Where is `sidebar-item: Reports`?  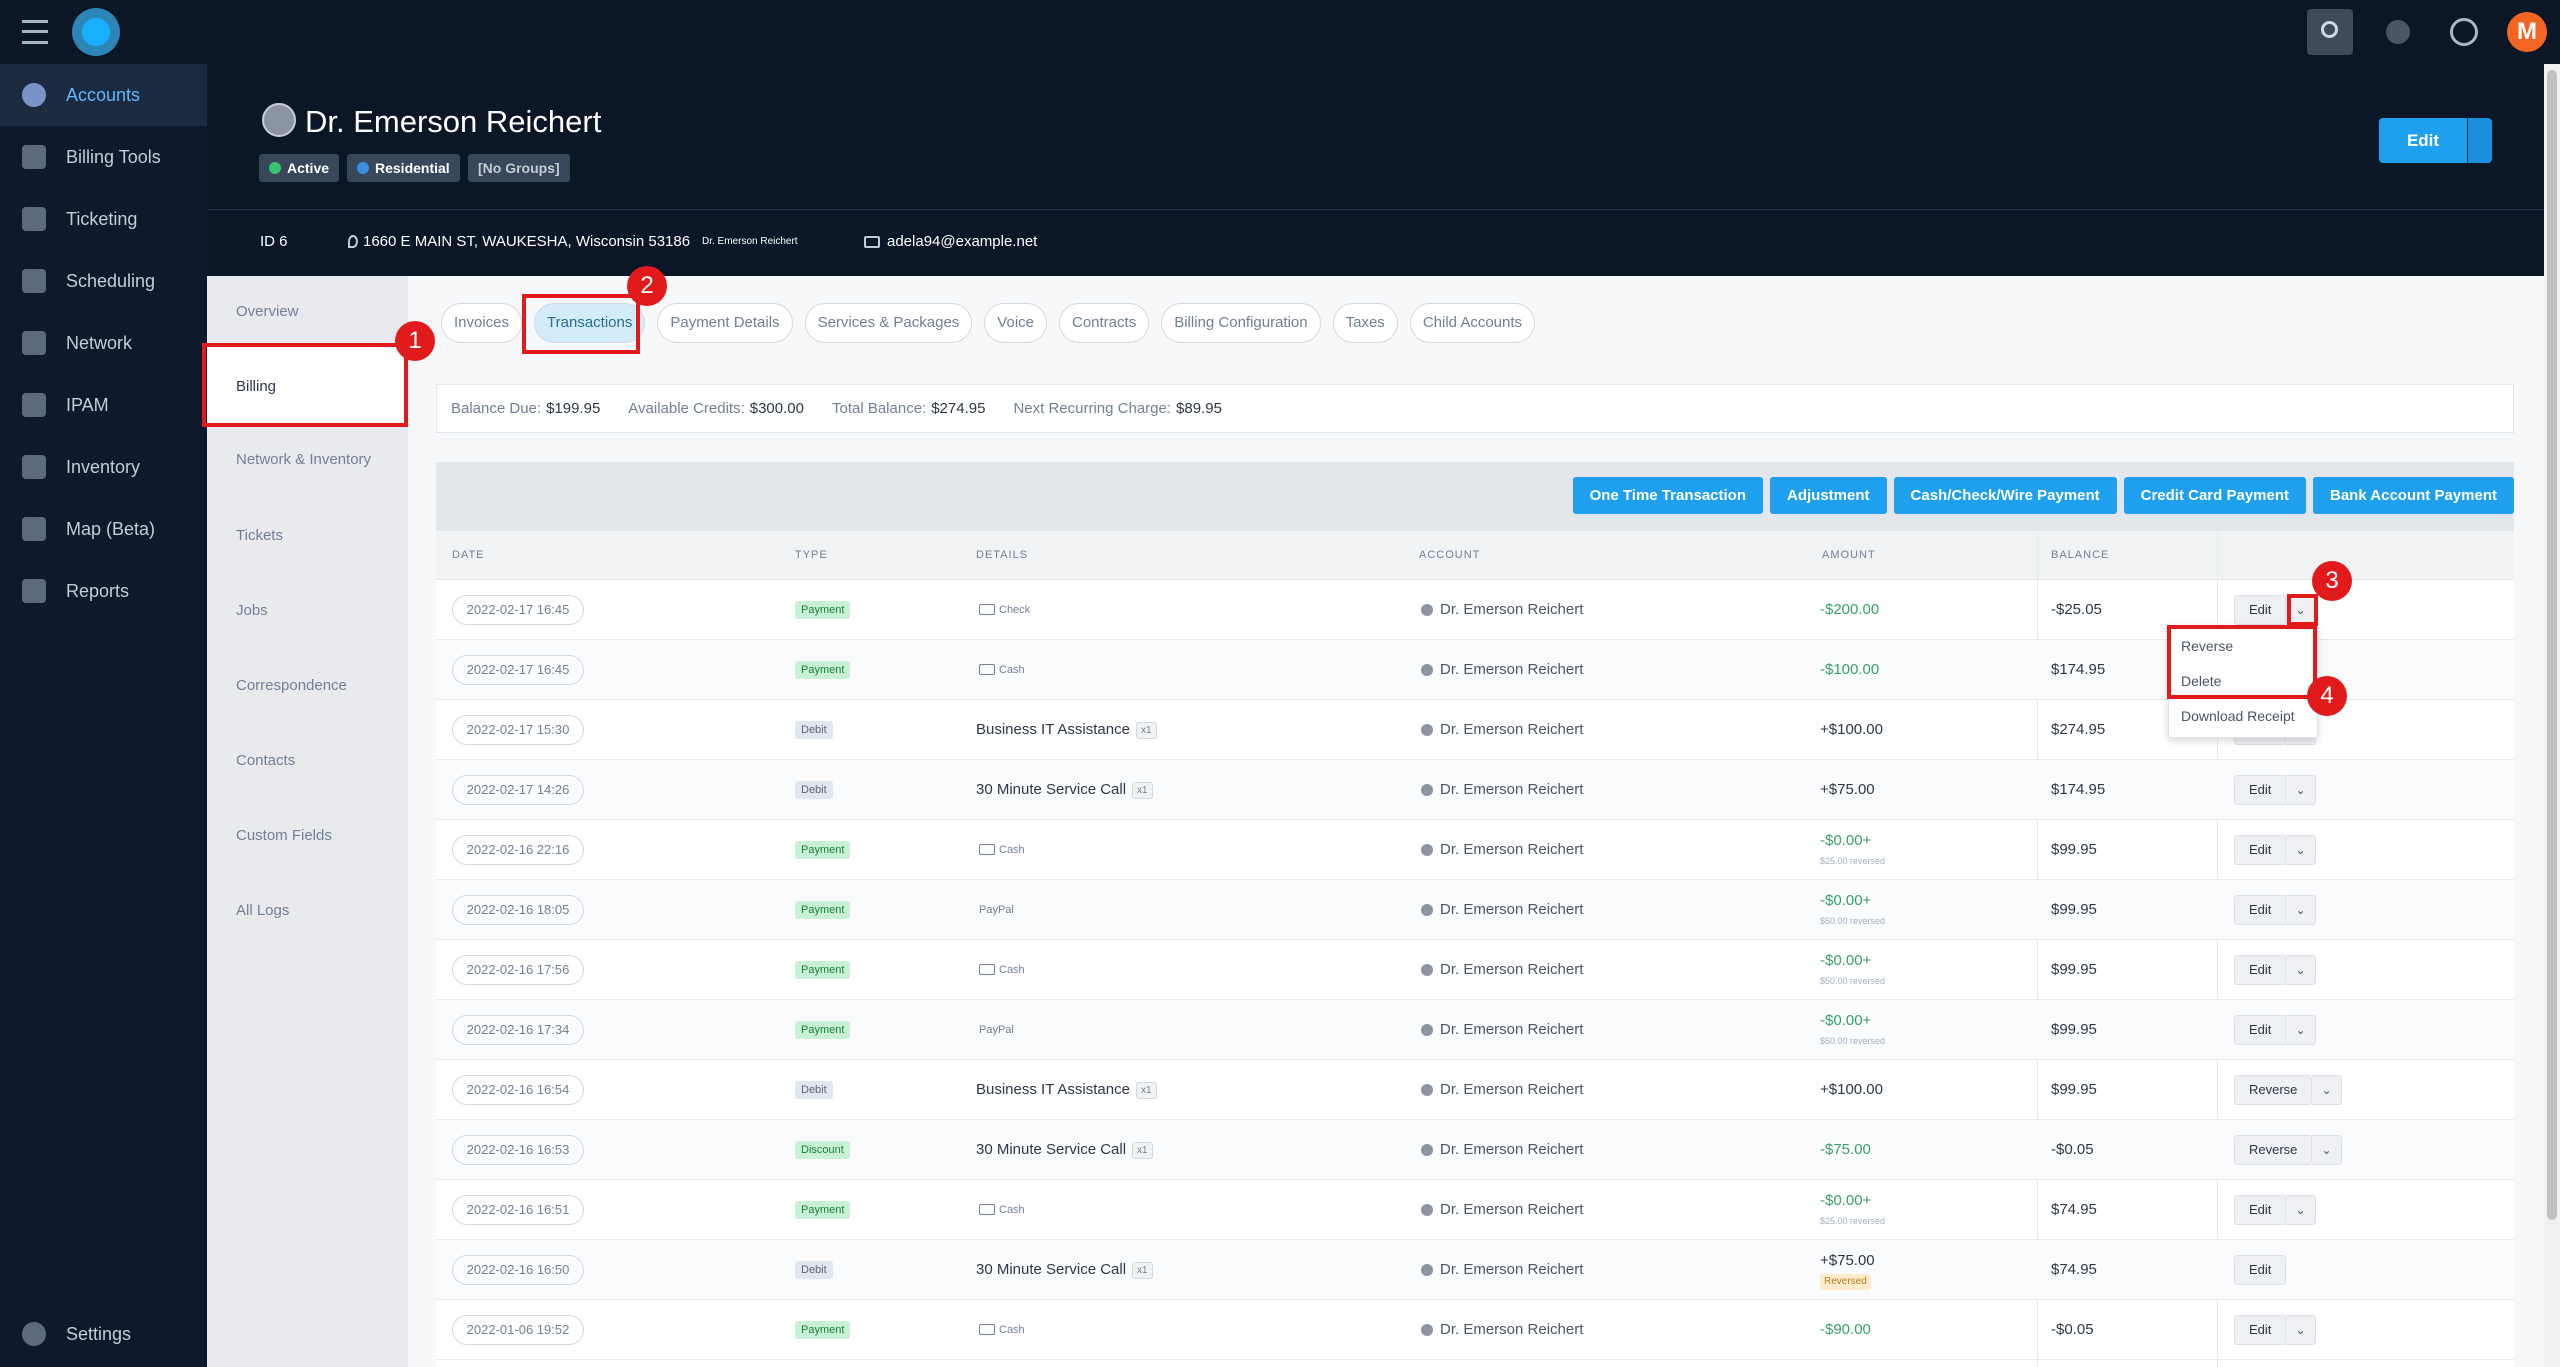
sidebar-item: Reports is located at coordinates (98, 591).